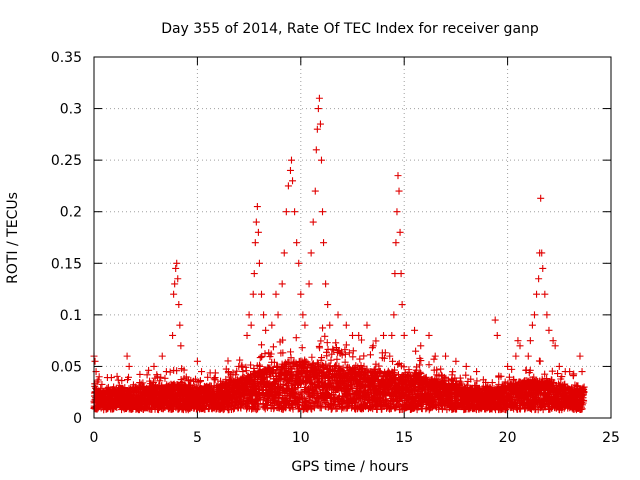 The width and height of the screenshot is (640, 480). I want to click on y-tick-label: 0.25, so click(66, 161).